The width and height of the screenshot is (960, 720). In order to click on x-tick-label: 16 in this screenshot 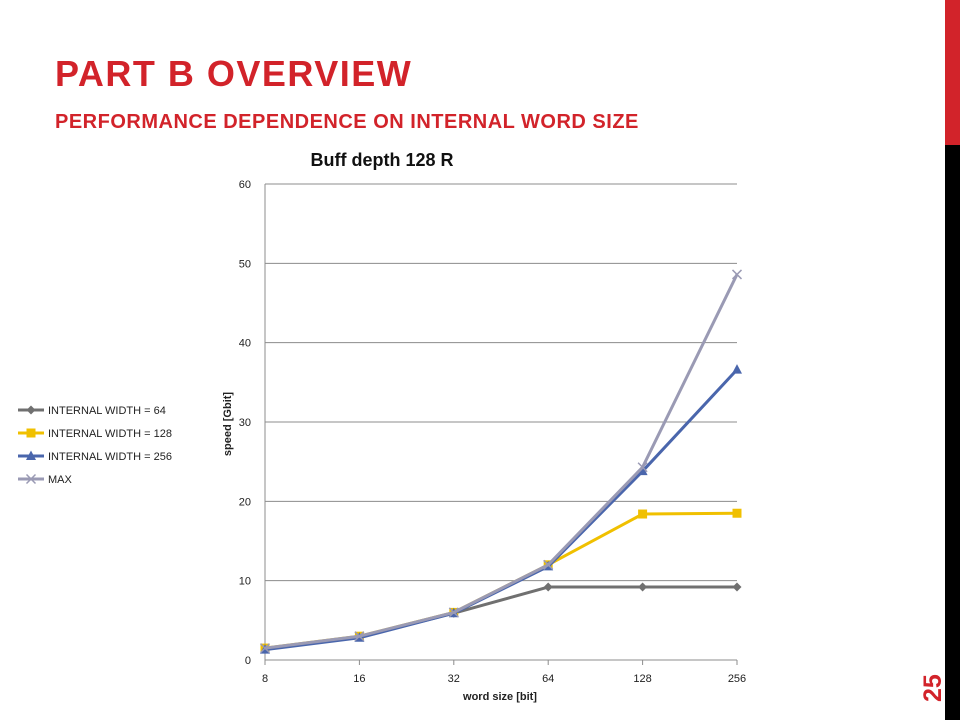, I will do `click(359, 679)`.